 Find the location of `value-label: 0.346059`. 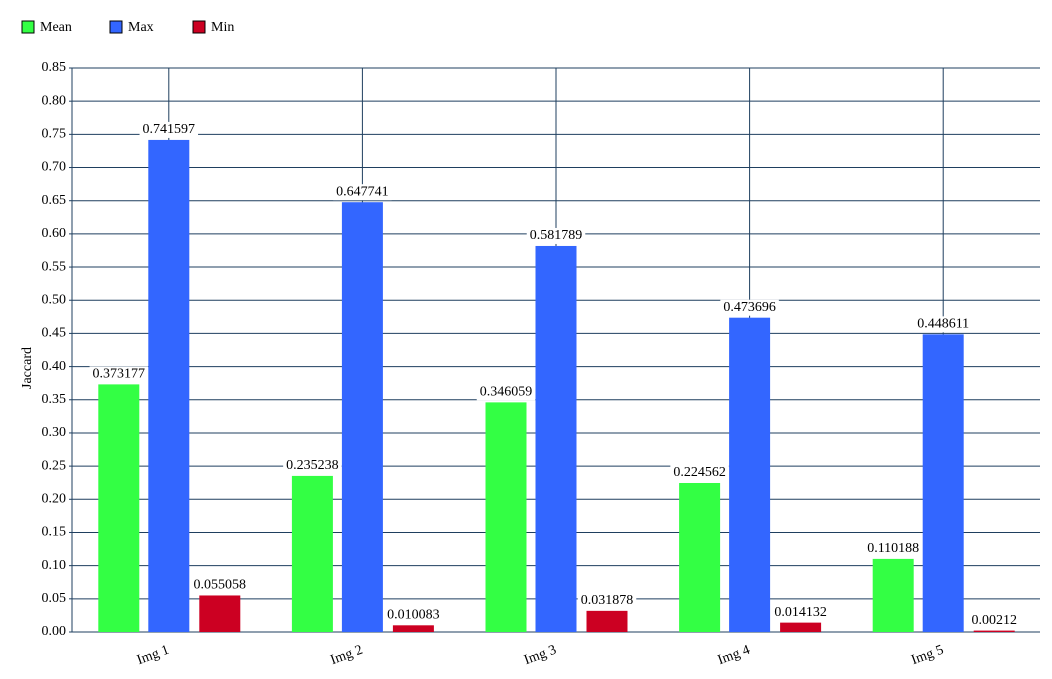

value-label: 0.346059 is located at coordinates (506, 392).